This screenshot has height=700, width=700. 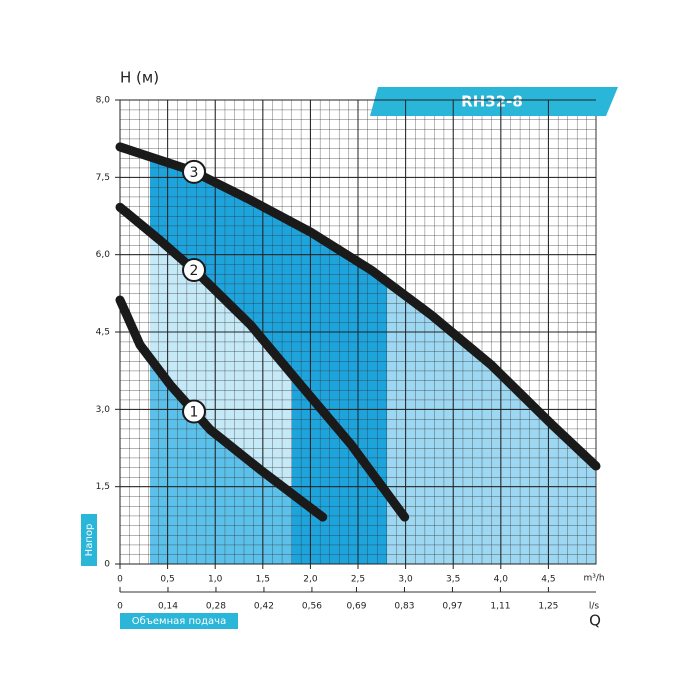 I want to click on x2-tick-label: 0,28, so click(x=216, y=607).